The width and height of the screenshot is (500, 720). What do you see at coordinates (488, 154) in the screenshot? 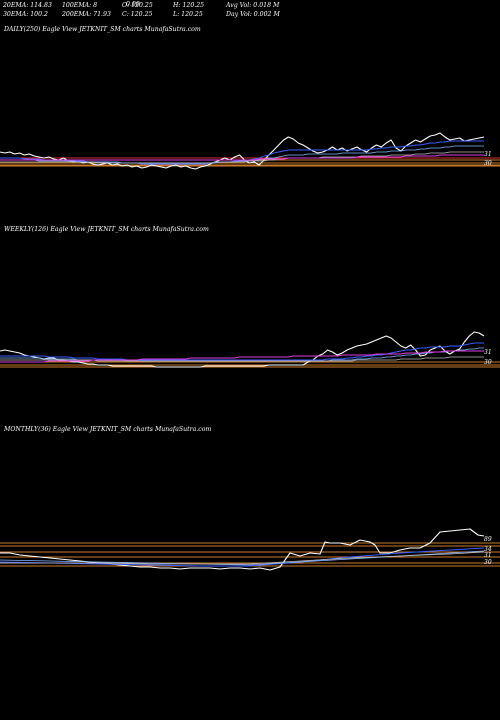
I see `level-label-0-0: 31` at bounding box center [488, 154].